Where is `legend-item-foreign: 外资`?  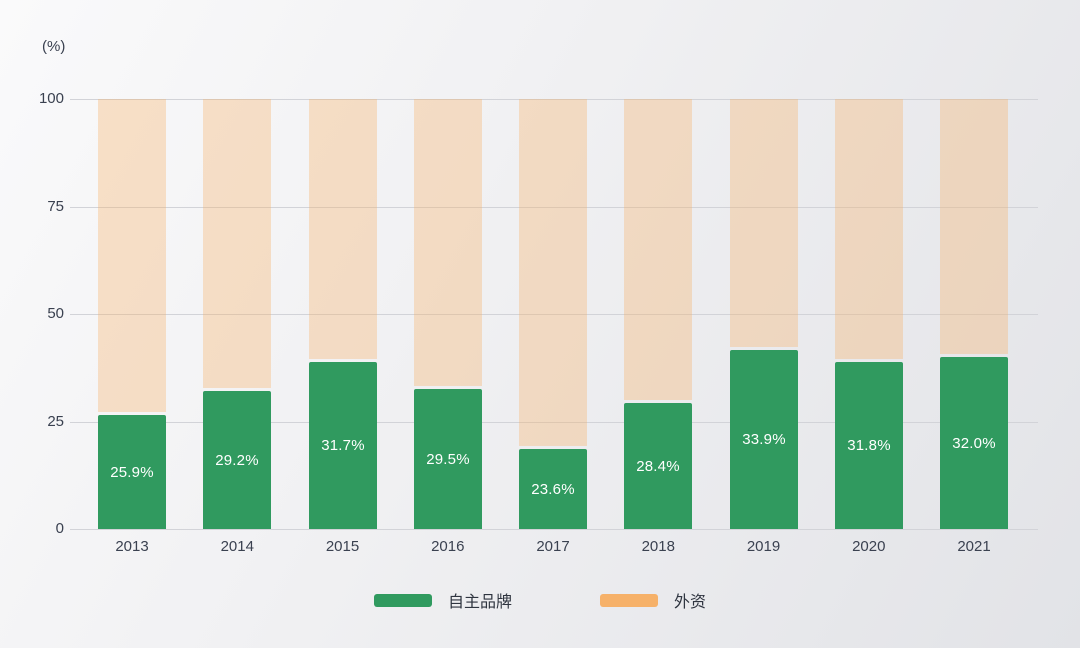
legend-item-foreign: 外资 is located at coordinates (653, 600).